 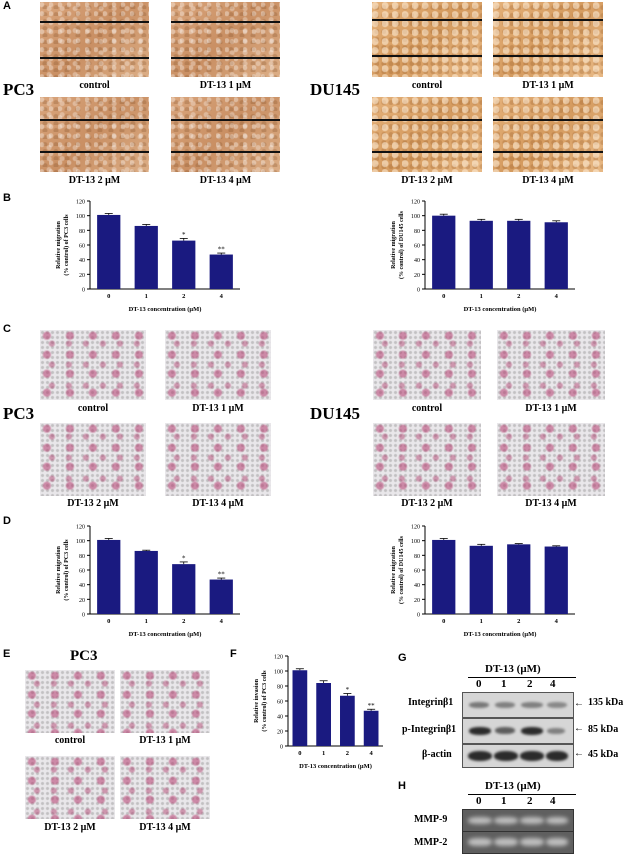 What do you see at coordinates (553, 801) in the screenshot?
I see `blot-h-lane-3: 4` at bounding box center [553, 801].